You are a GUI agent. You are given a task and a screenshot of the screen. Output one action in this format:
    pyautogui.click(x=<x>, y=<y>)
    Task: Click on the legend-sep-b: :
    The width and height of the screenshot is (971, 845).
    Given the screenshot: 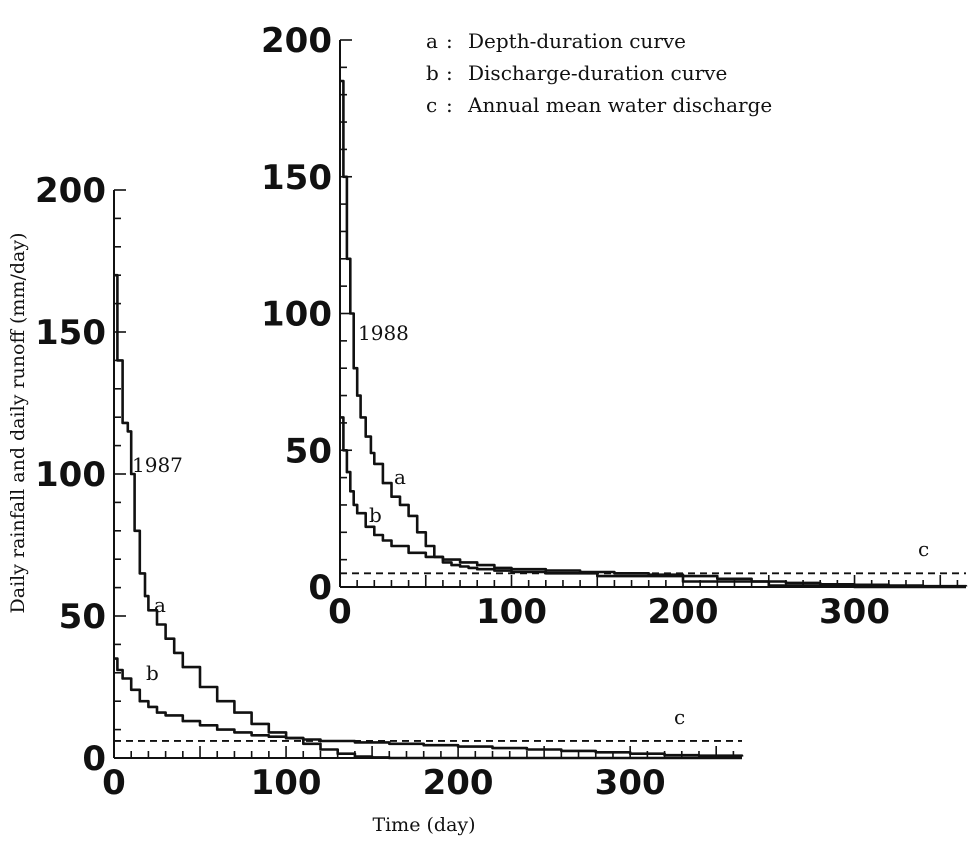 What is the action you would take?
    pyautogui.click(x=449, y=73)
    